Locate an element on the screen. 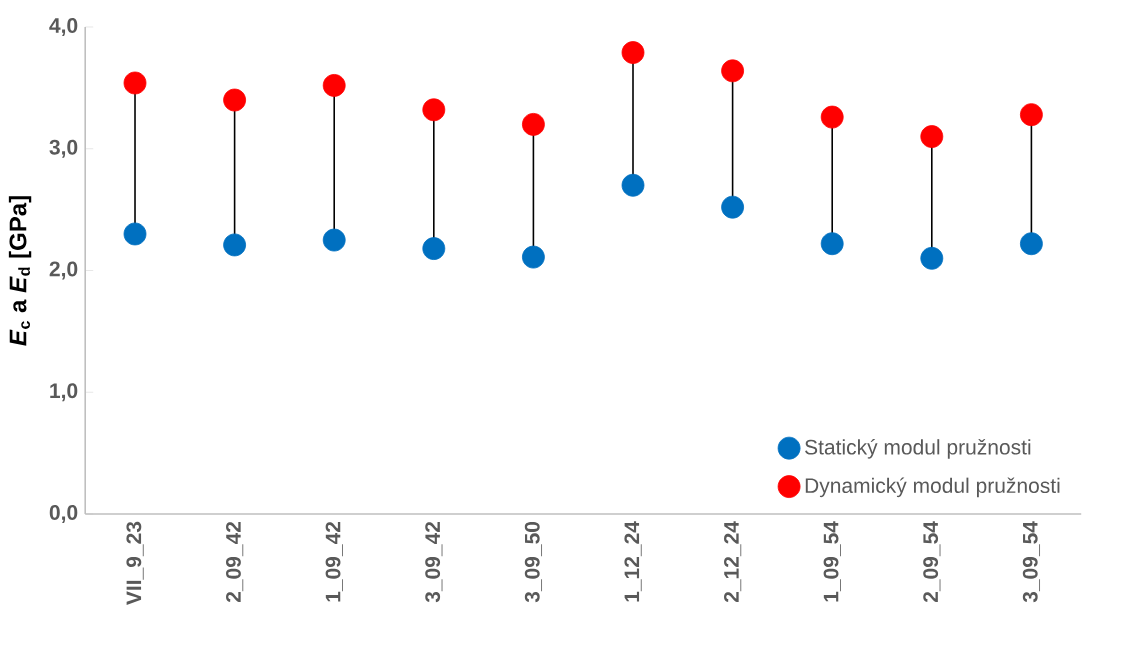  y-tick-label: 4,0 is located at coordinates (63, 27).